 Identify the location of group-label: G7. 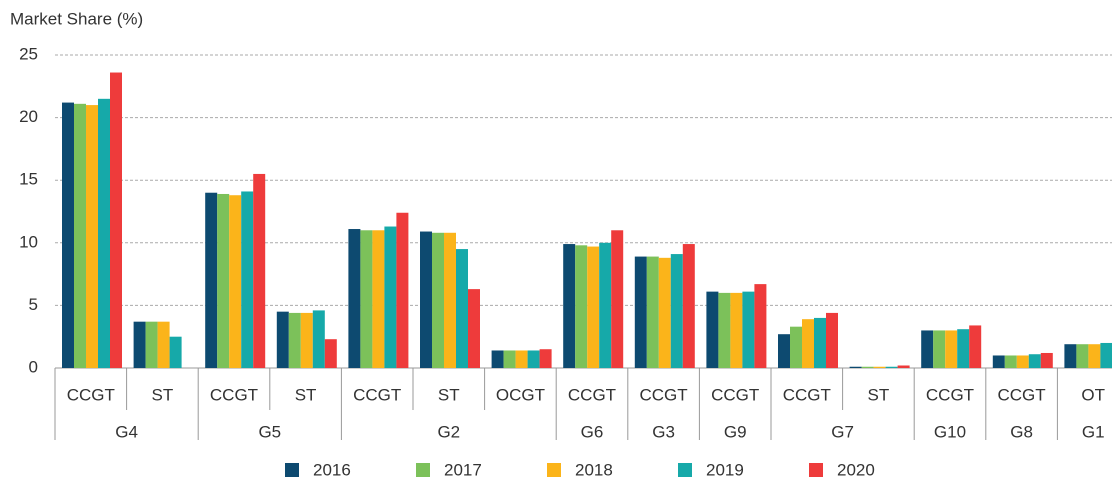
(842, 431).